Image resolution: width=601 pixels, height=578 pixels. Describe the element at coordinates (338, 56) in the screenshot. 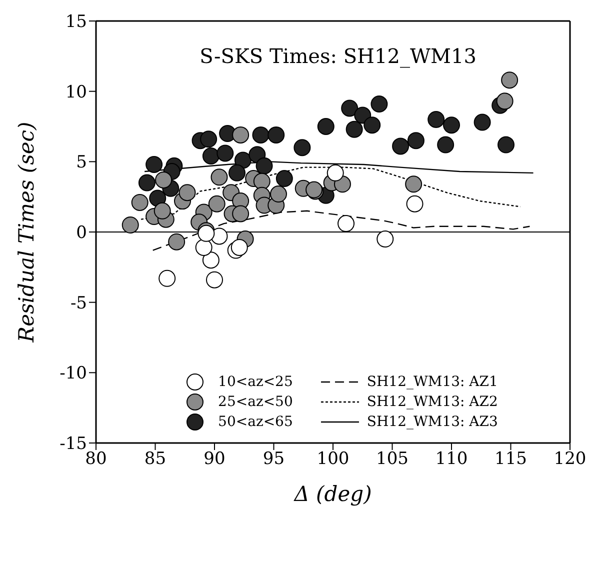

I see `text: S-SKS Times: SH12_WM13` at that location.